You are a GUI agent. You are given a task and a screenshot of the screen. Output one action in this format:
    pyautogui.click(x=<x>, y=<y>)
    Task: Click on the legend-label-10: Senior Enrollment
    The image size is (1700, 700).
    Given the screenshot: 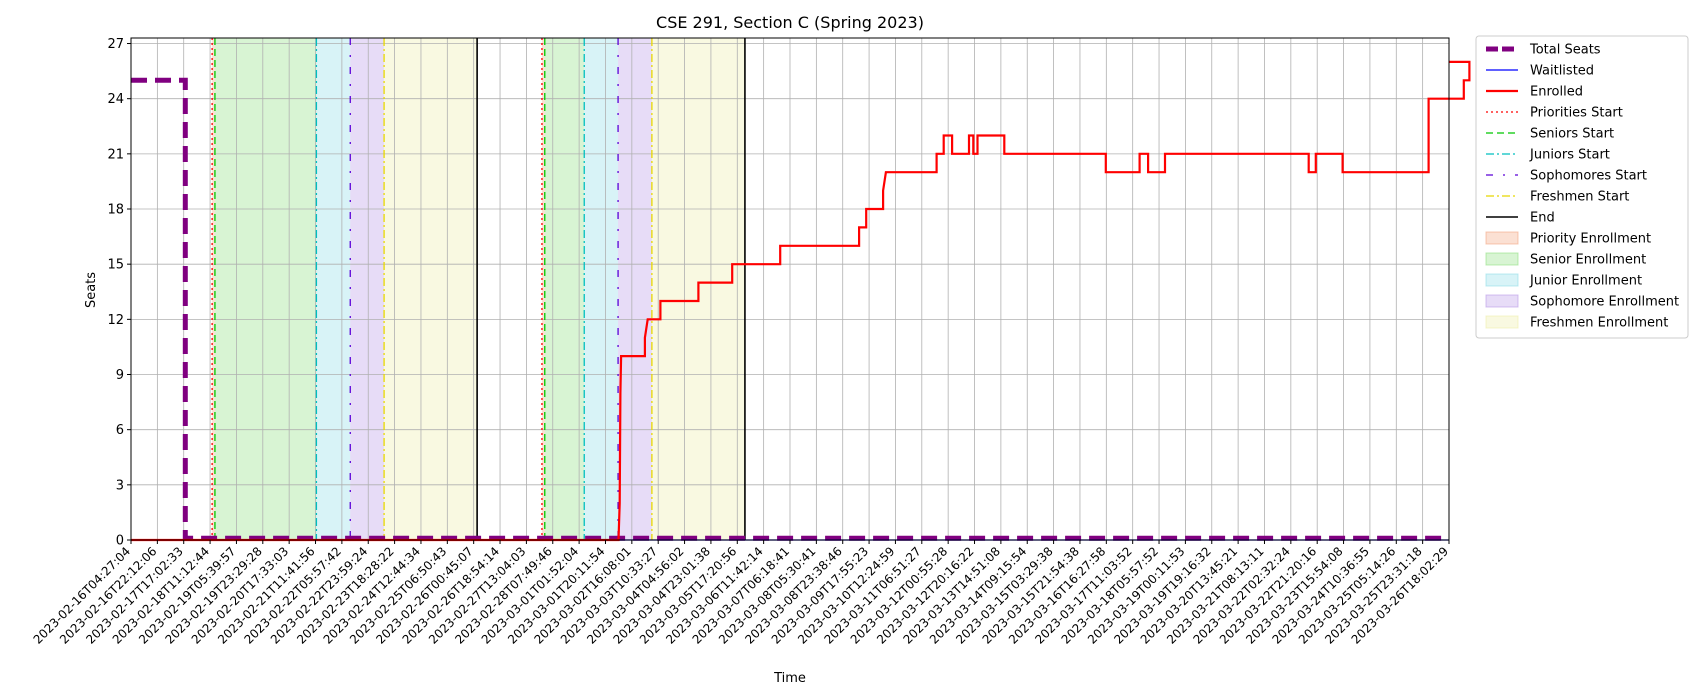 What is the action you would take?
    pyautogui.click(x=1588, y=260)
    